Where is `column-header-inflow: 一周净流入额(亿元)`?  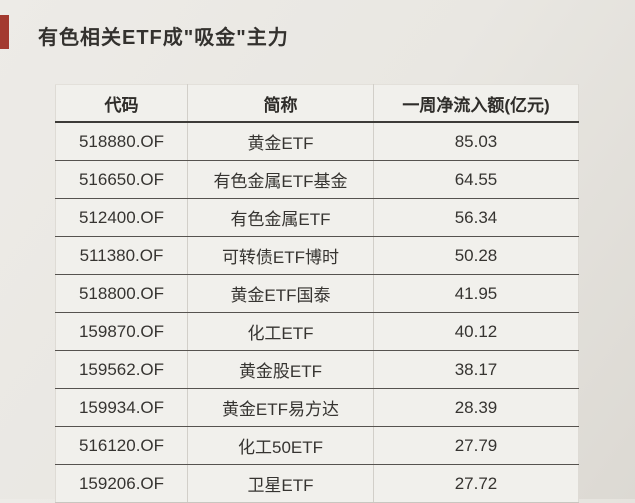
column-header-inflow: 一周净流入额(亿元) is located at coordinates (476, 103).